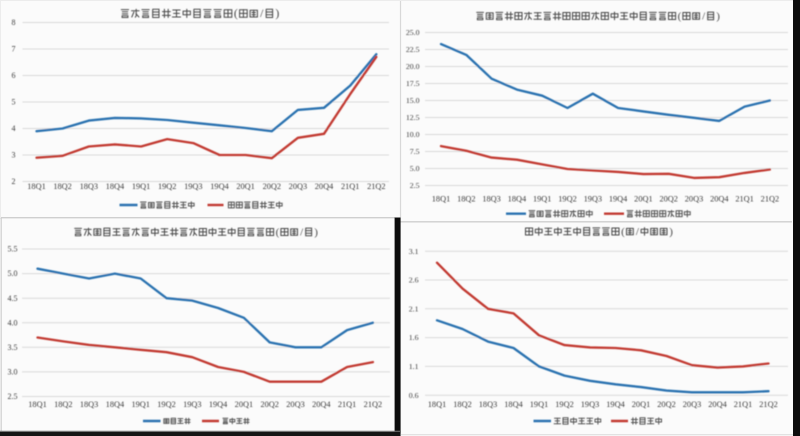 This screenshot has width=800, height=436. Describe the element at coordinates (413, 83) in the screenshot. I see `svg-text: 17.5` at that location.